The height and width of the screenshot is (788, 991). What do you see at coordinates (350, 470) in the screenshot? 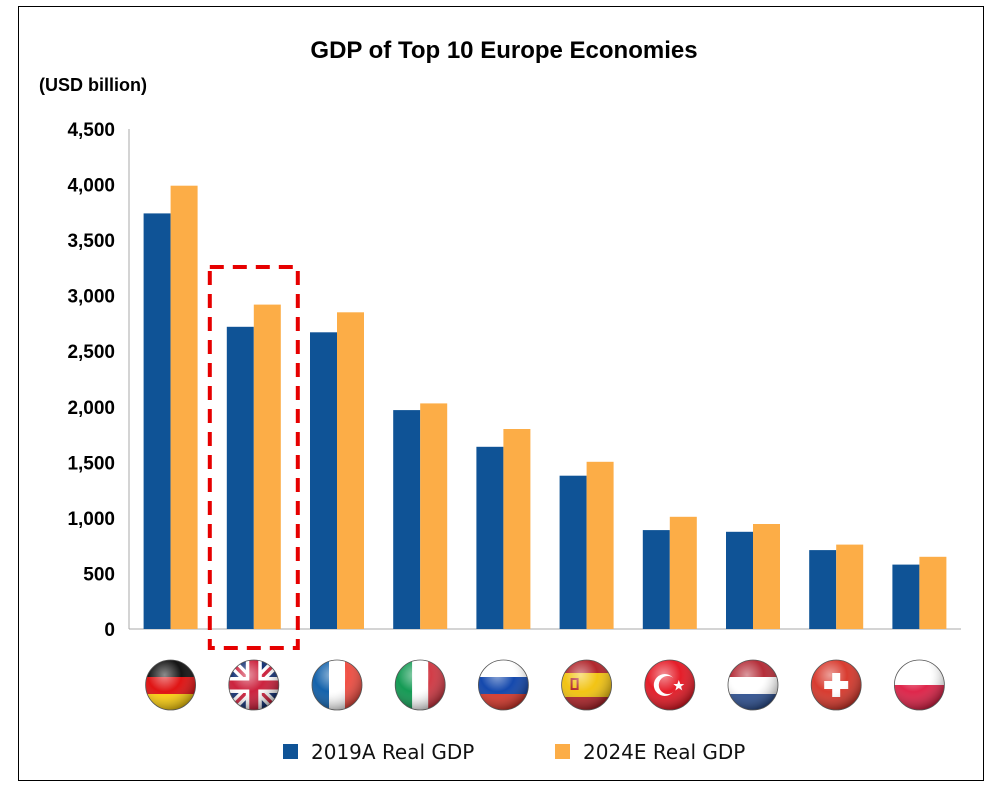
I see `bar-2024e-france` at bounding box center [350, 470].